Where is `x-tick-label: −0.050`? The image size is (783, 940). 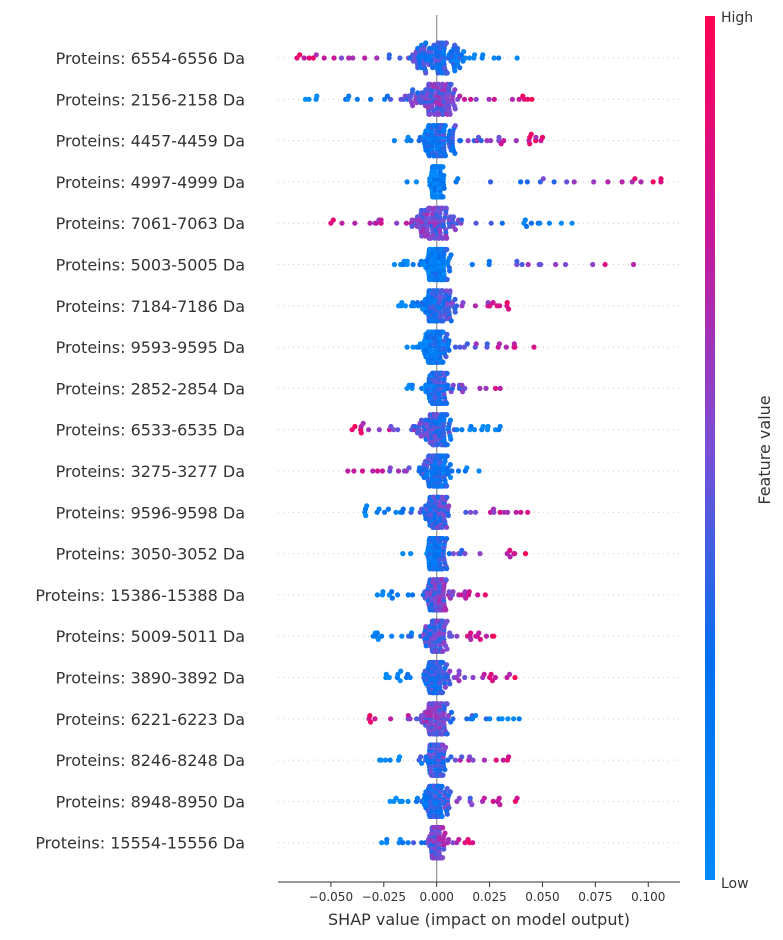
x-tick-label: −0.050 is located at coordinates (331, 897).